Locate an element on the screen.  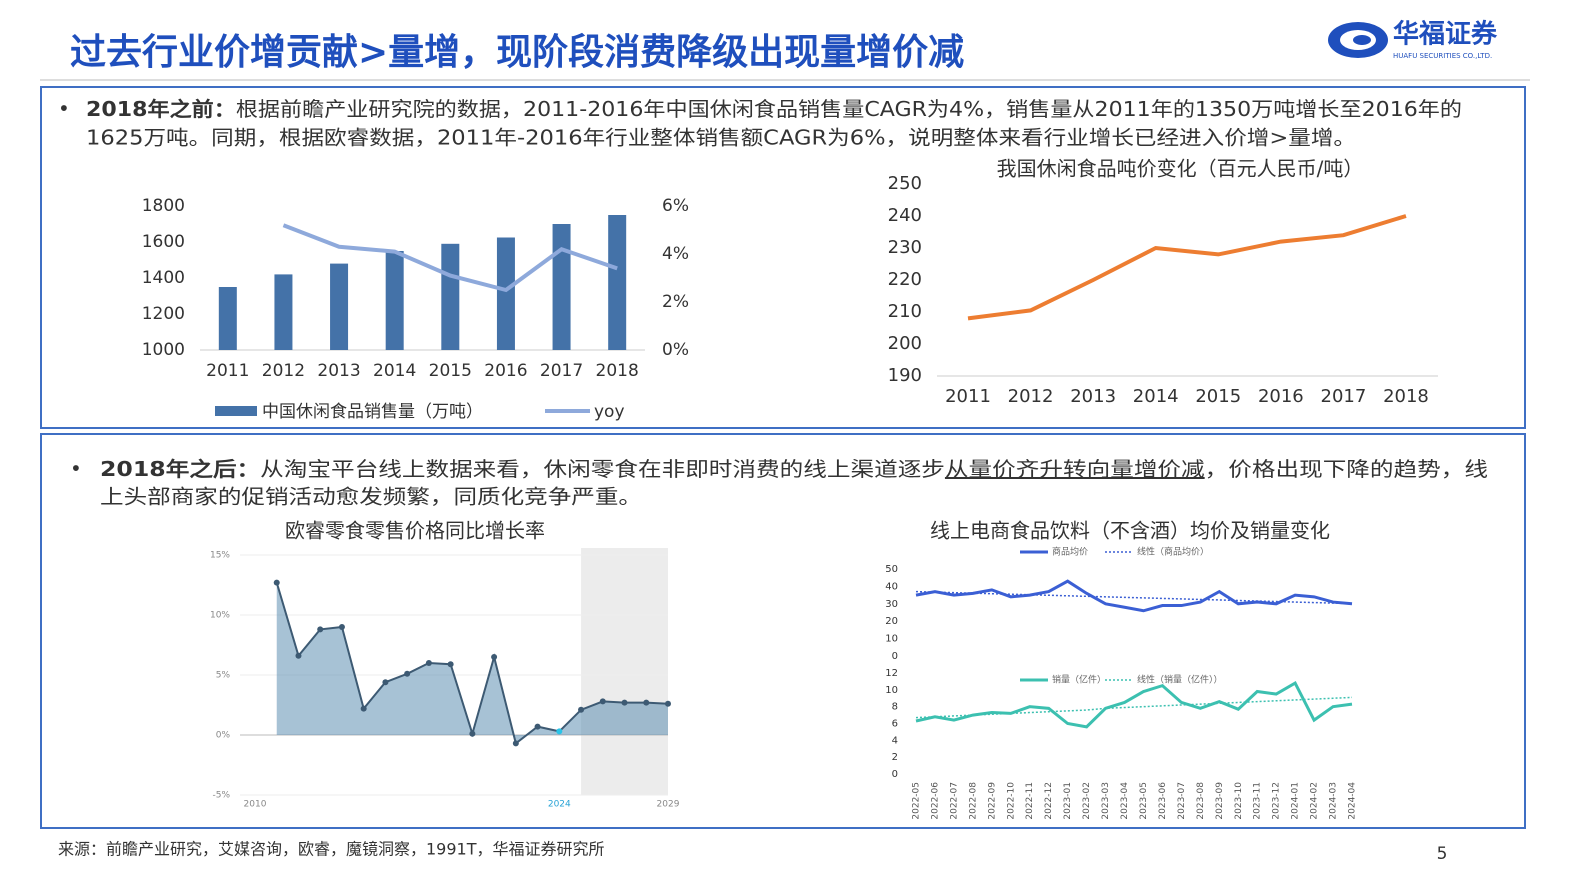
x-tick-label: 2023-10 is located at coordinates (1239, 801).